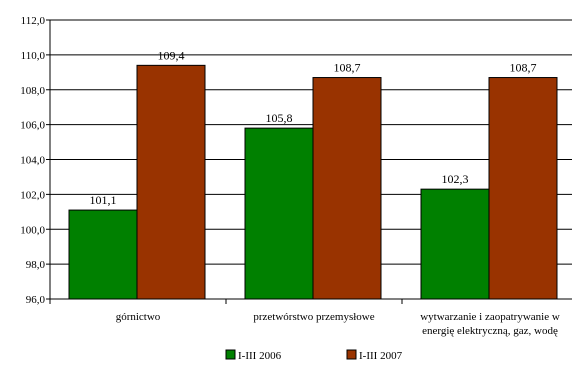  I want to click on legend-label: I-III 2006, so click(260, 356).